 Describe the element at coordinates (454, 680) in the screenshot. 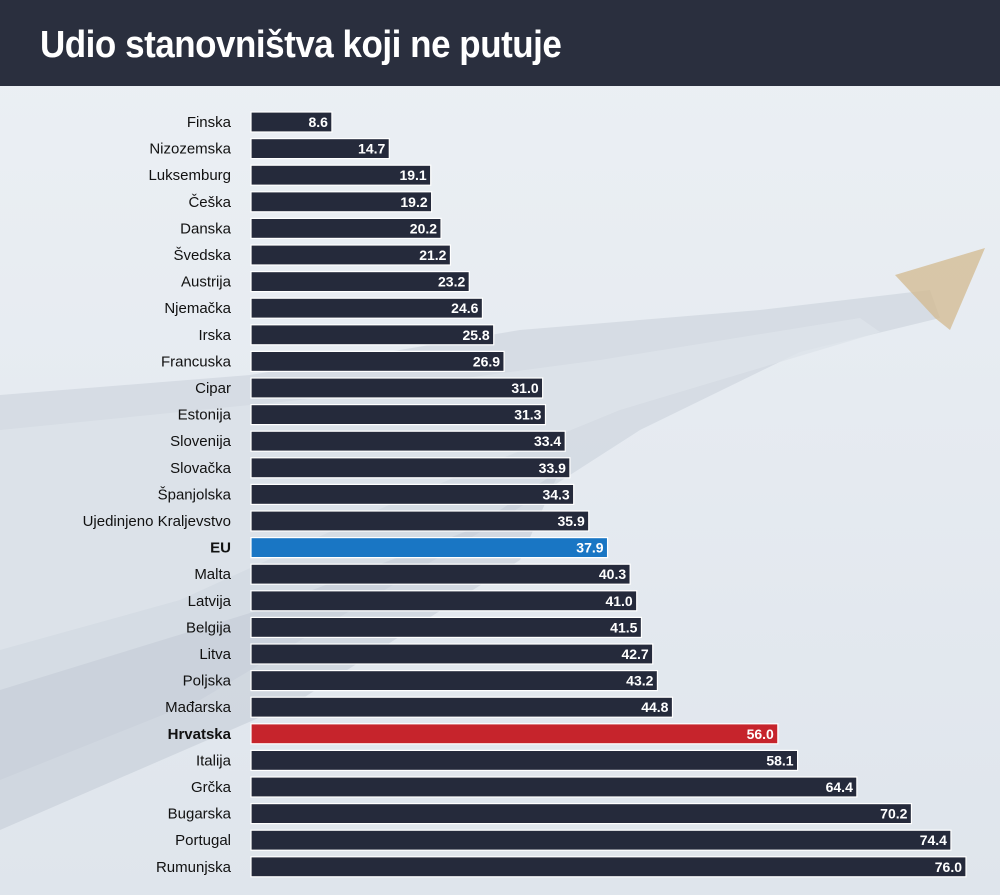

I see `bar-poljska` at that location.